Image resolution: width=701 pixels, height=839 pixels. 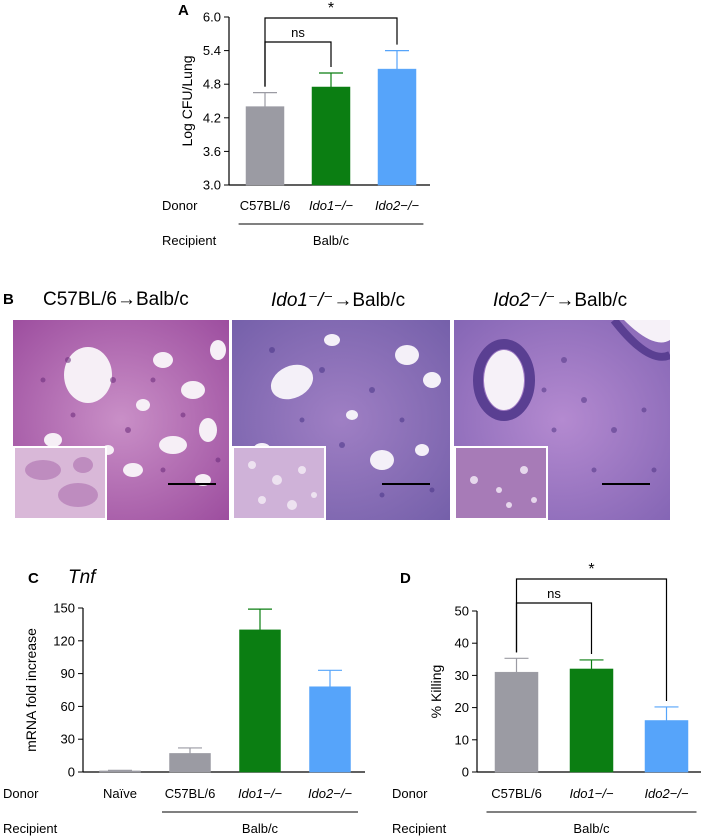 I want to click on y-axis-label: Log CFU/Lung, so click(x=187, y=100).